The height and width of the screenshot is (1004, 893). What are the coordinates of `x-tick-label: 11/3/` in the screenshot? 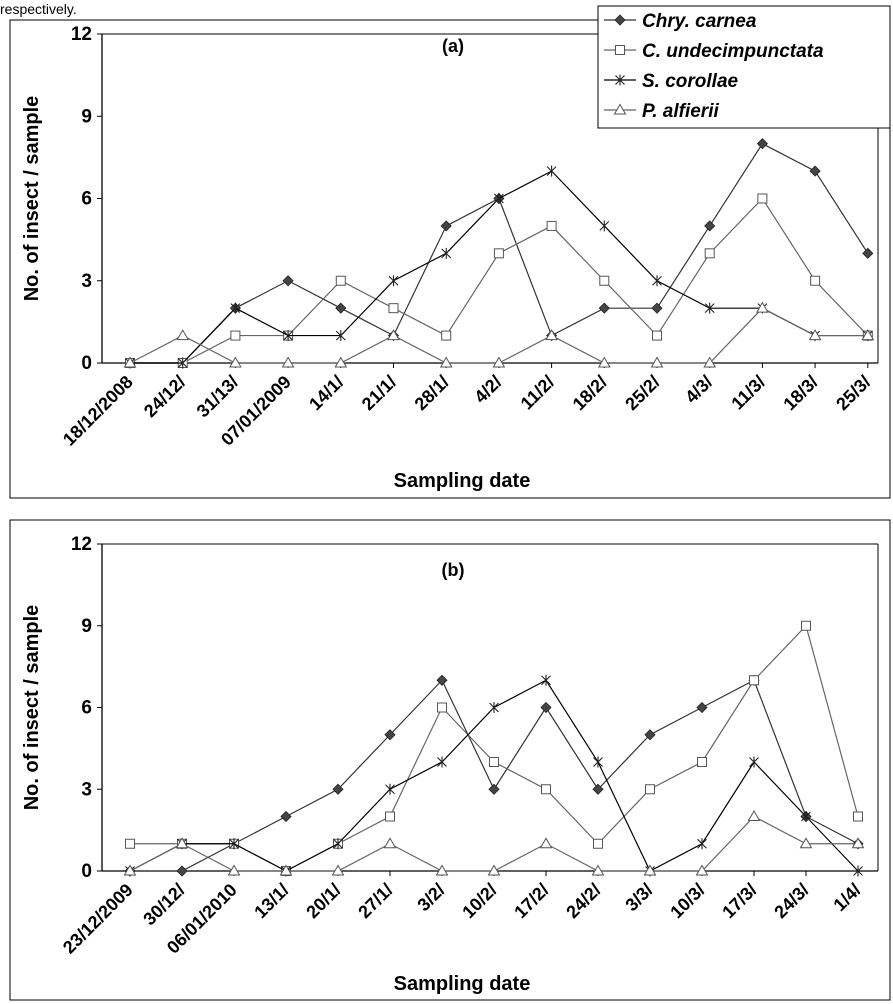 It's located at (748, 393).